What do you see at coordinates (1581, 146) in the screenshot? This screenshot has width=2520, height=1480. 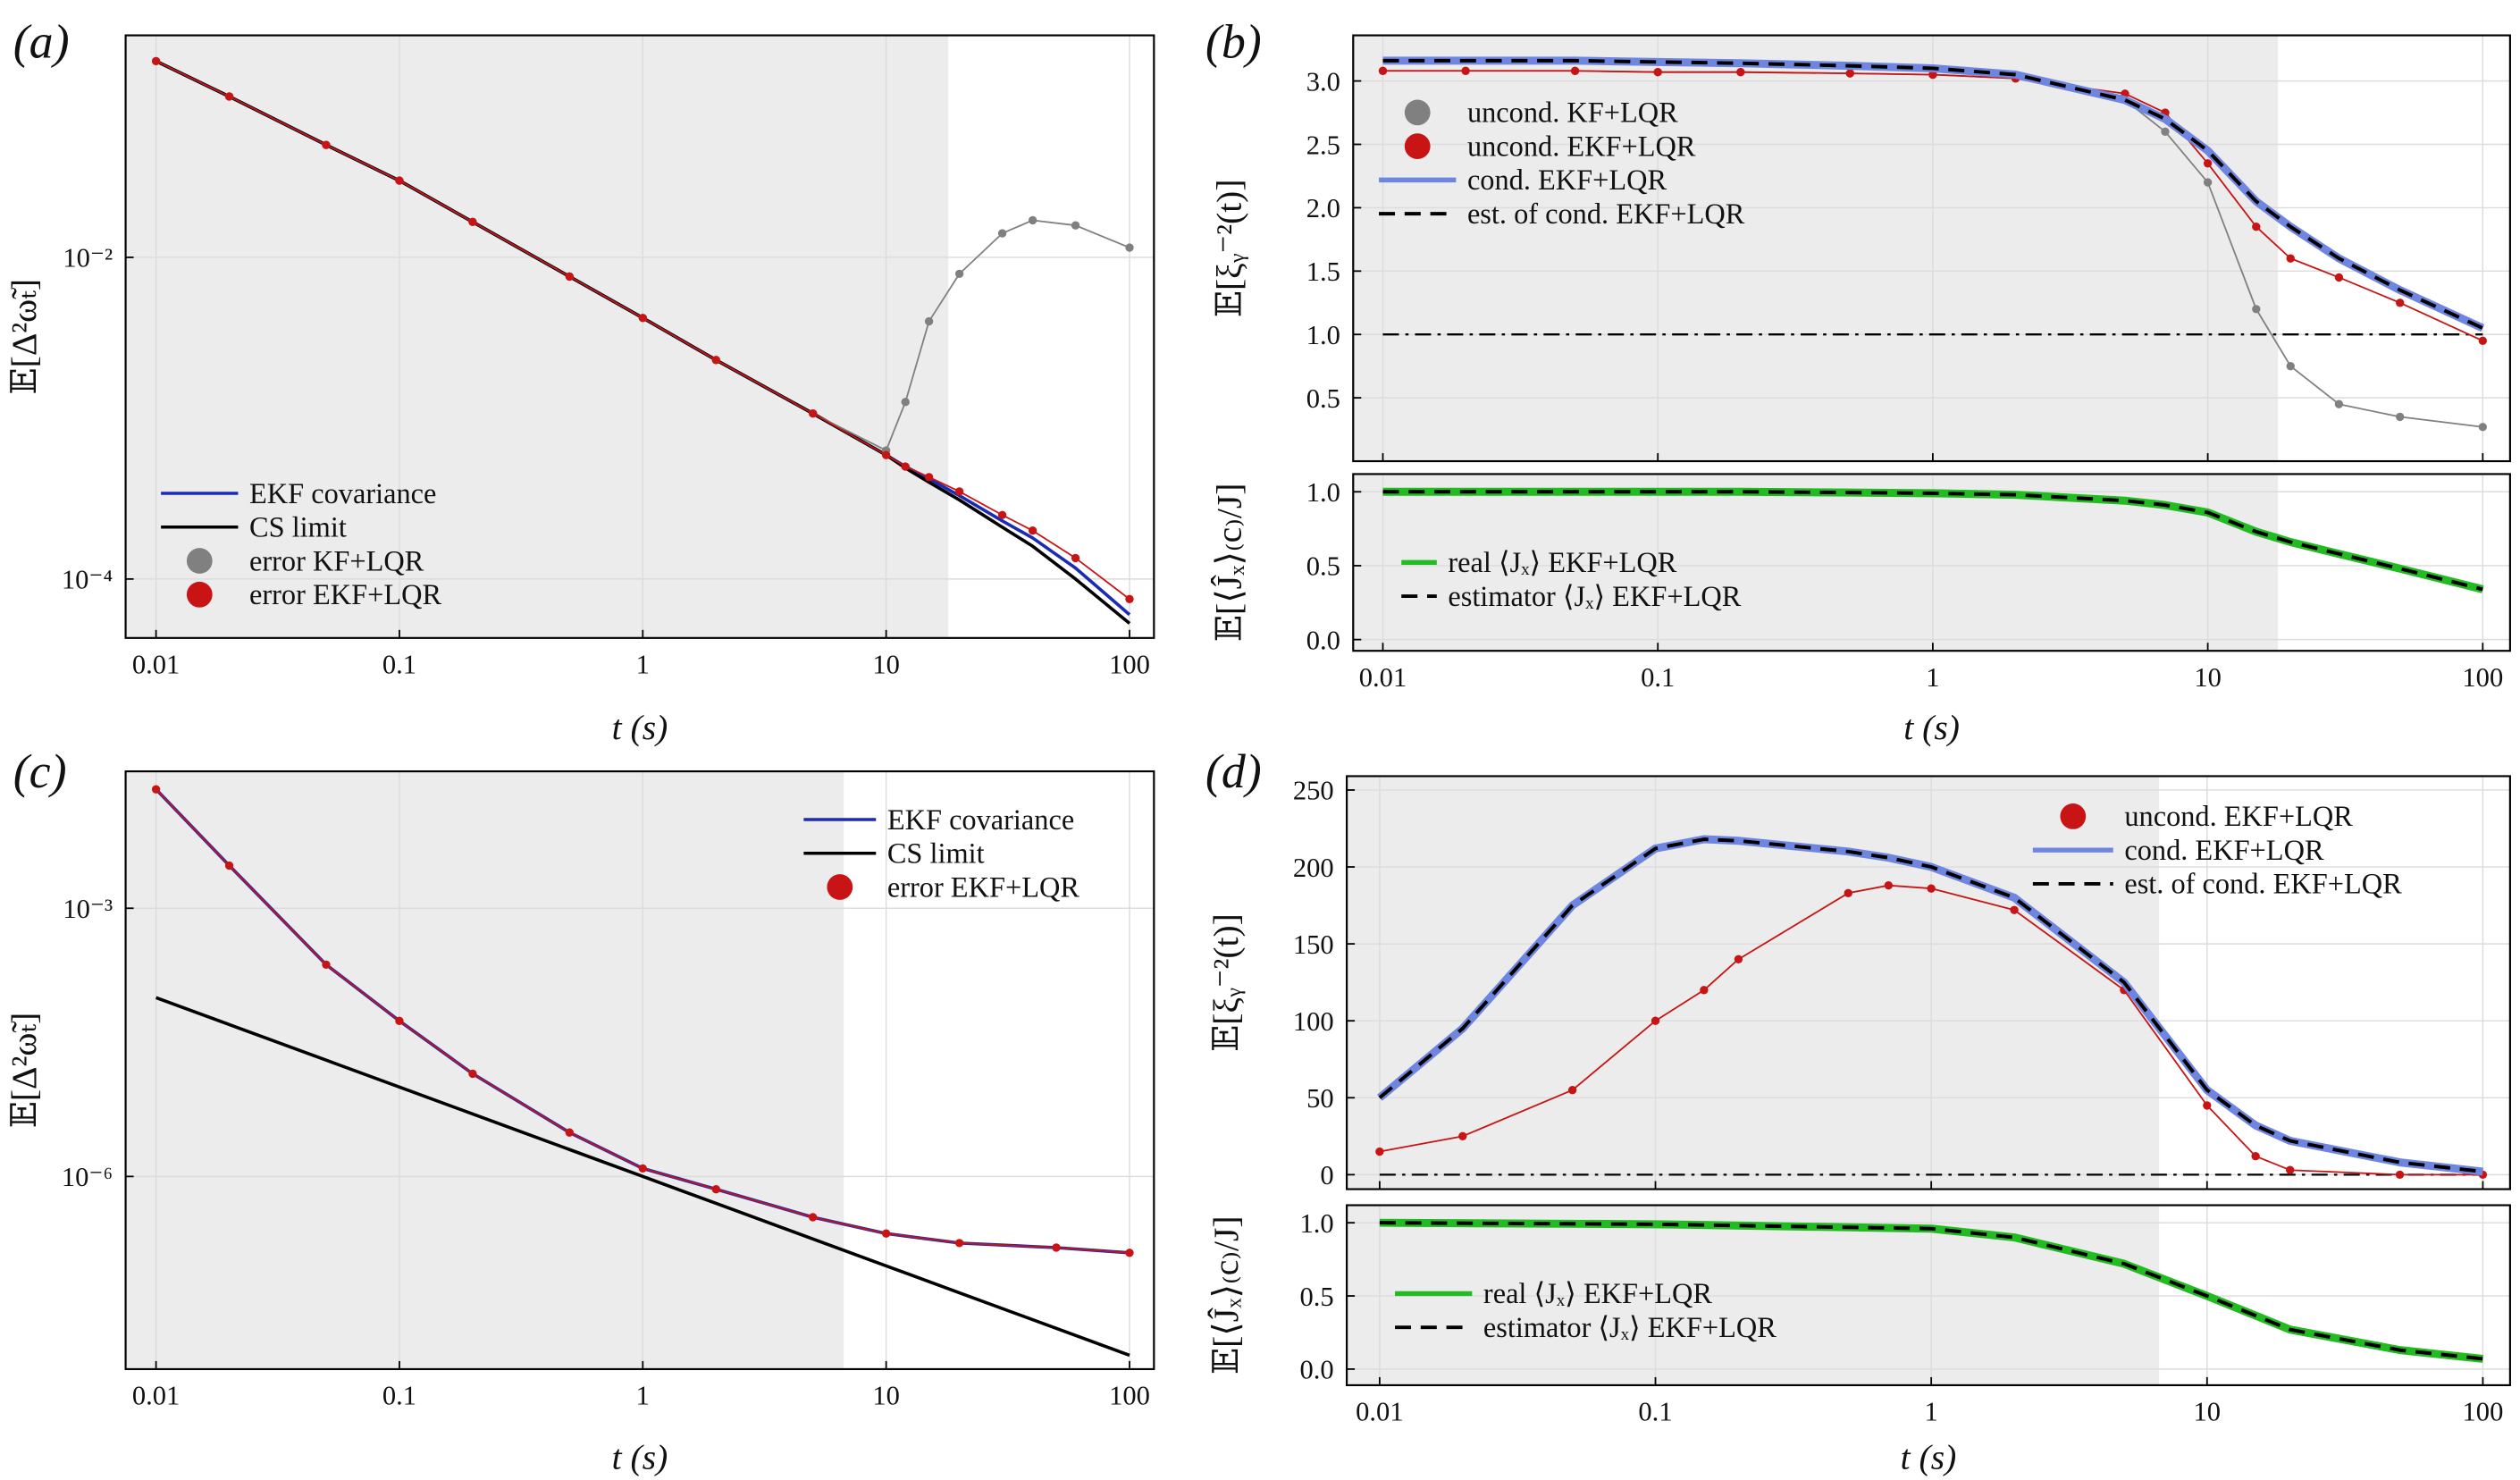 I see `legend-label: uncond. EKF+LQR` at bounding box center [1581, 146].